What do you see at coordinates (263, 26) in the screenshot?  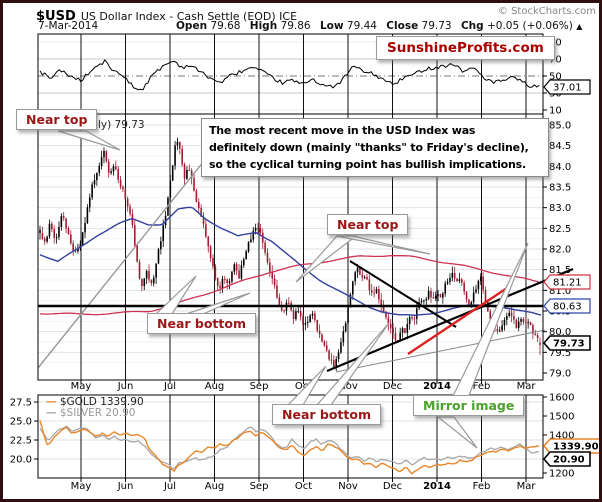 I see `high-label: High` at bounding box center [263, 26].